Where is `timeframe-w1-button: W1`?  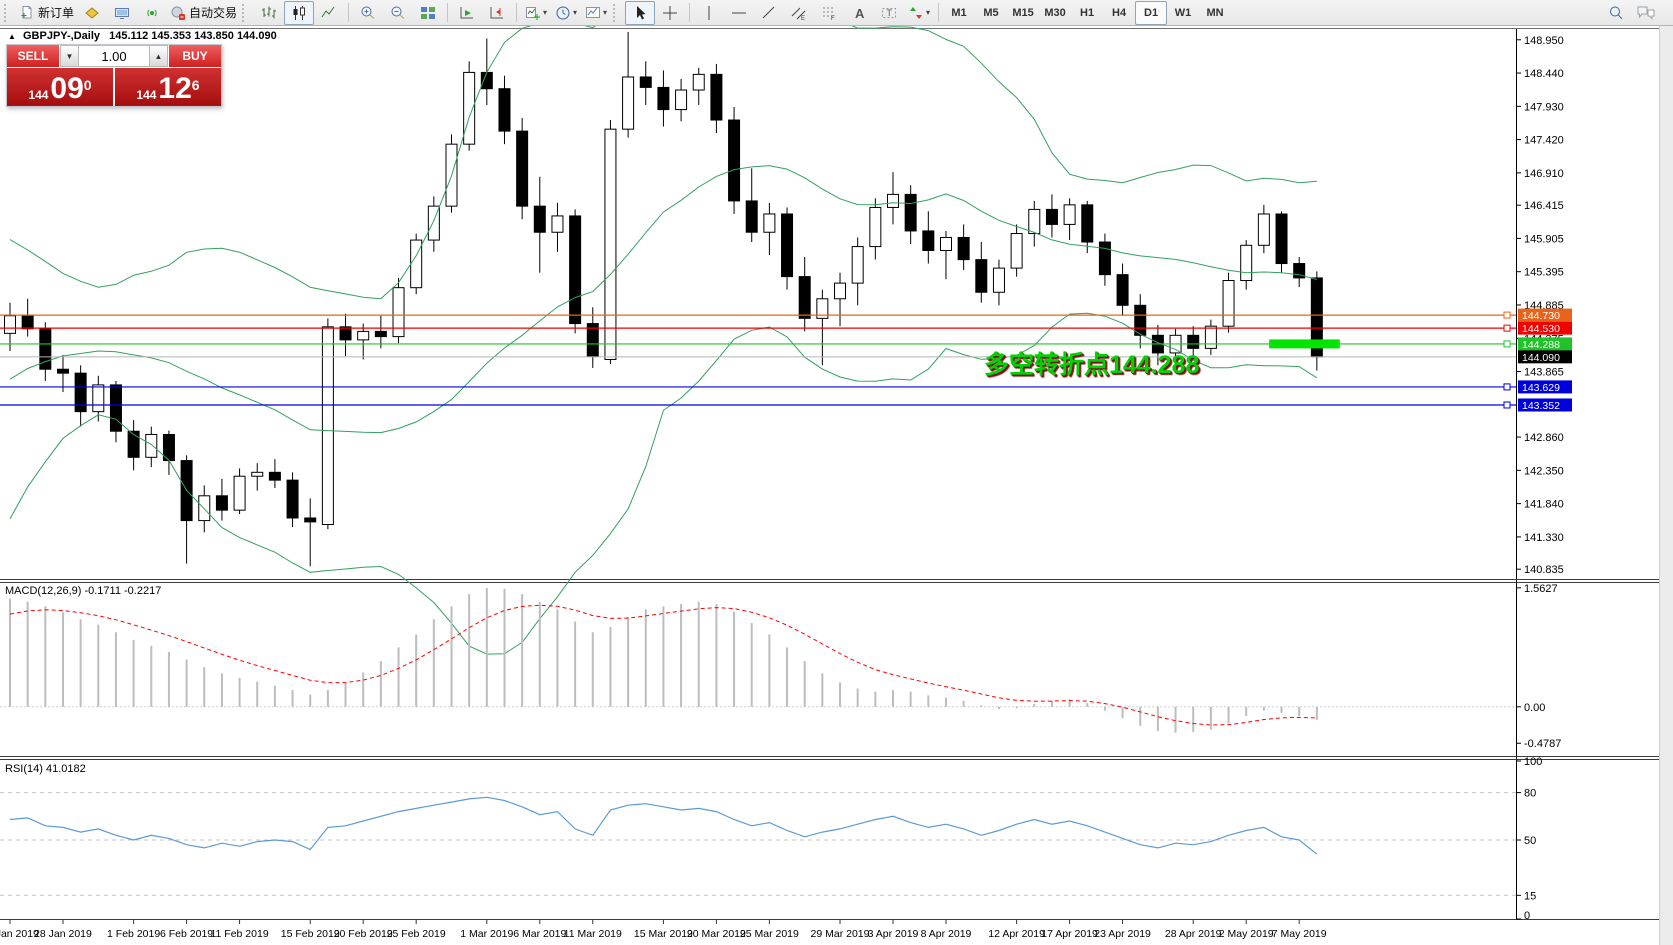
timeframe-w1-button: W1 is located at coordinates (1183, 12).